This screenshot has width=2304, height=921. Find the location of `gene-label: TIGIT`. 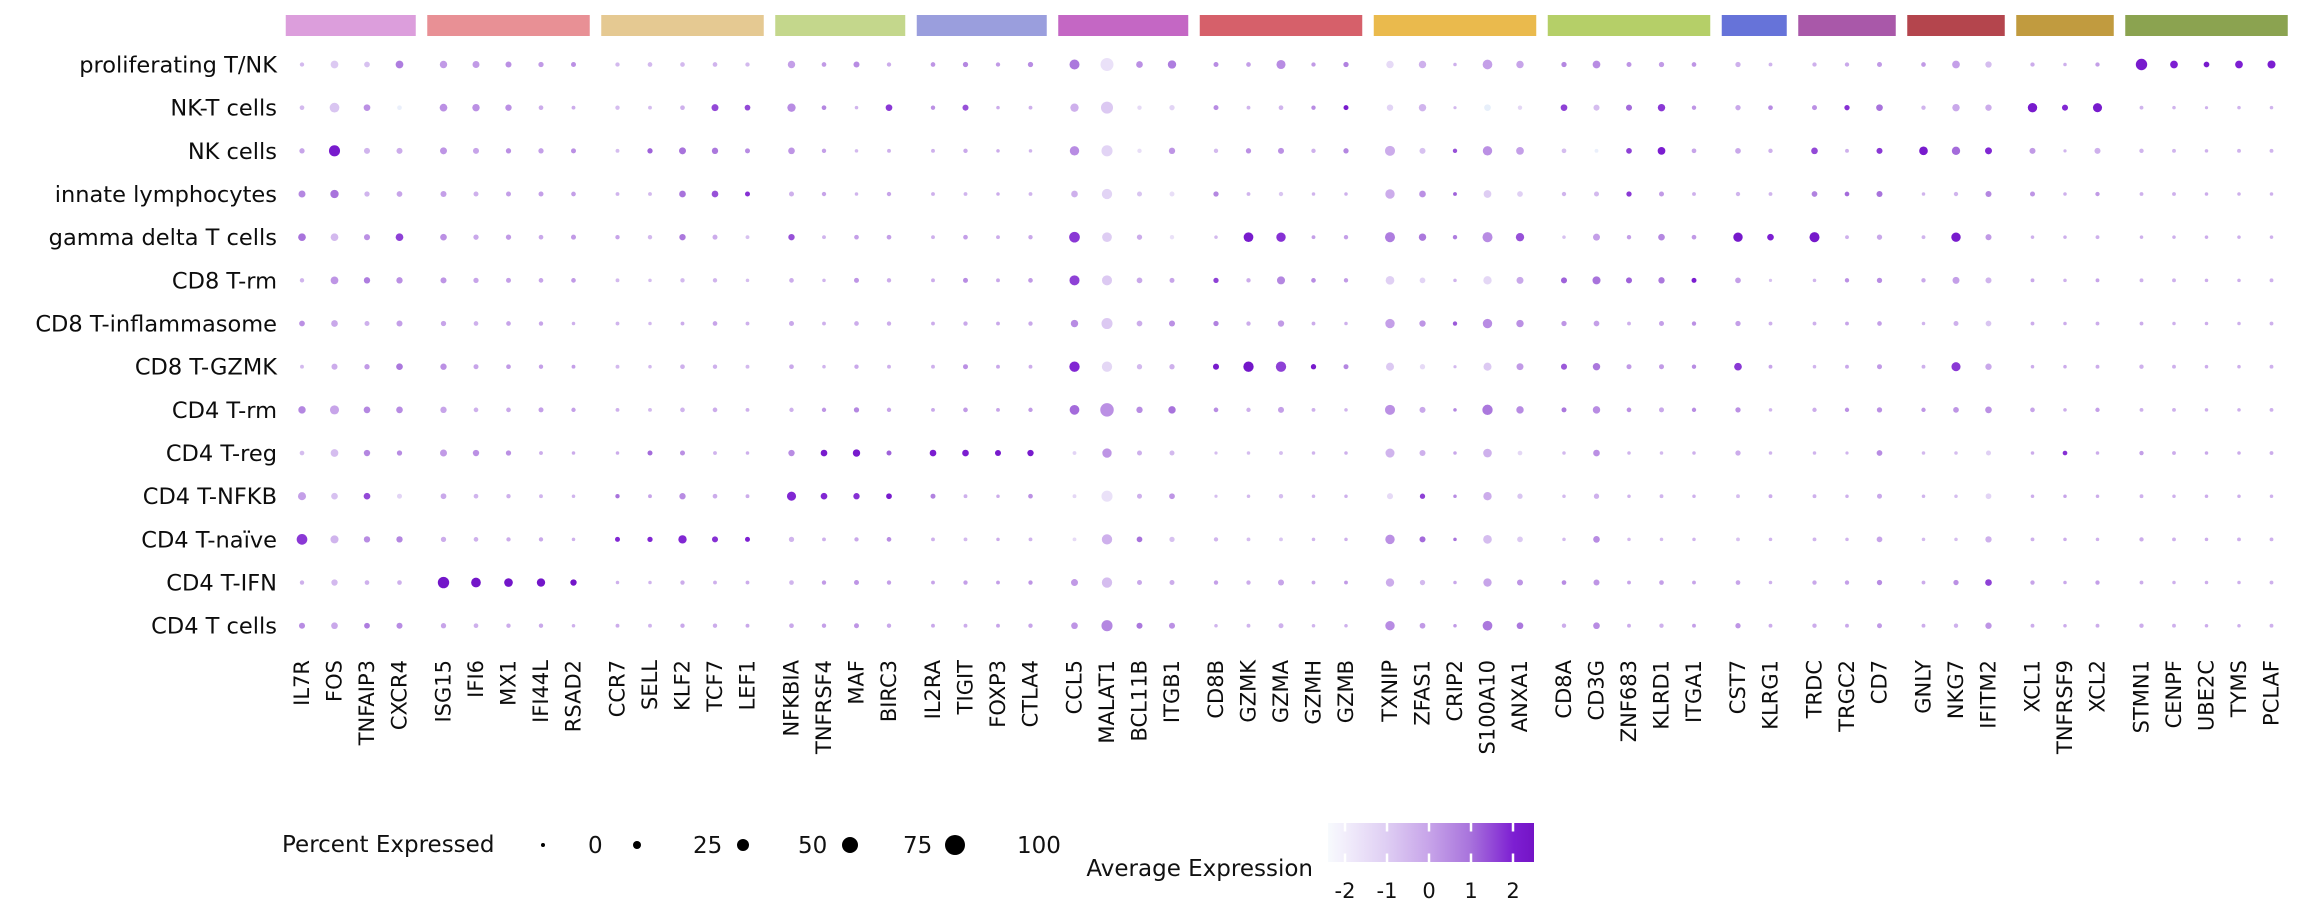

gene-label: TIGIT is located at coordinates (966, 687).